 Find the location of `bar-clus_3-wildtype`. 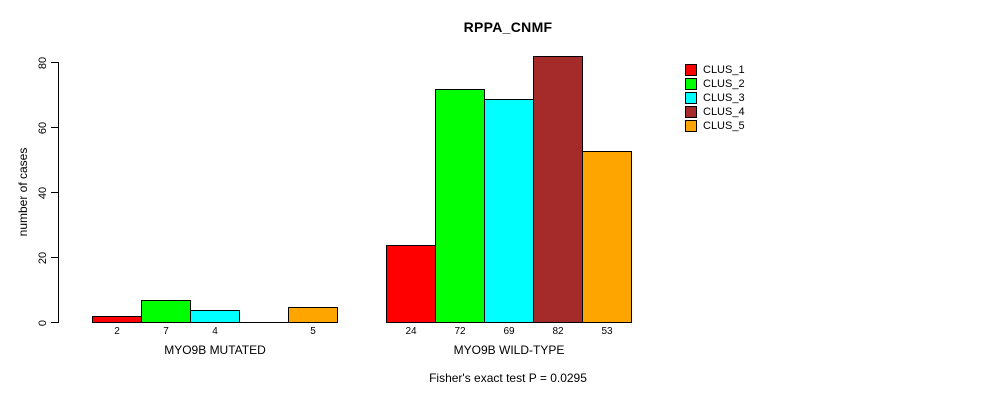

bar-clus_3-wildtype is located at coordinates (509, 211).